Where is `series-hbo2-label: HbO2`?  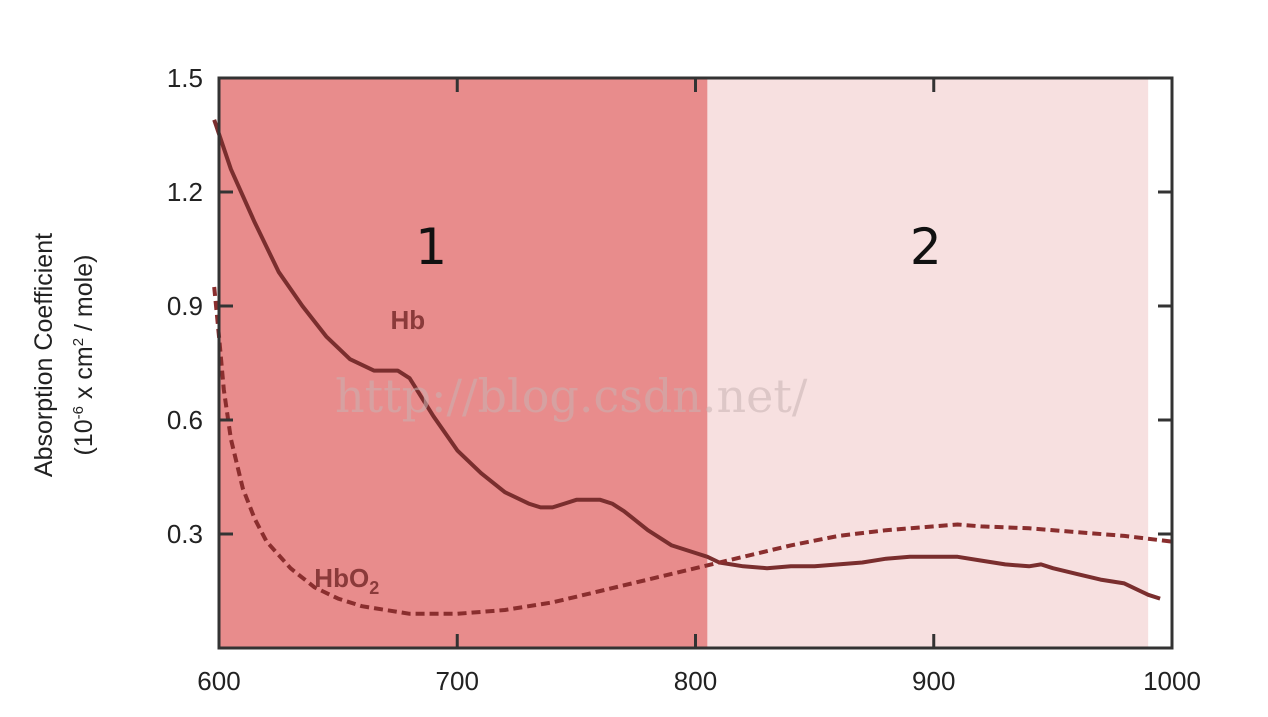
series-hbo2-label: HbO2 is located at coordinates (346, 580).